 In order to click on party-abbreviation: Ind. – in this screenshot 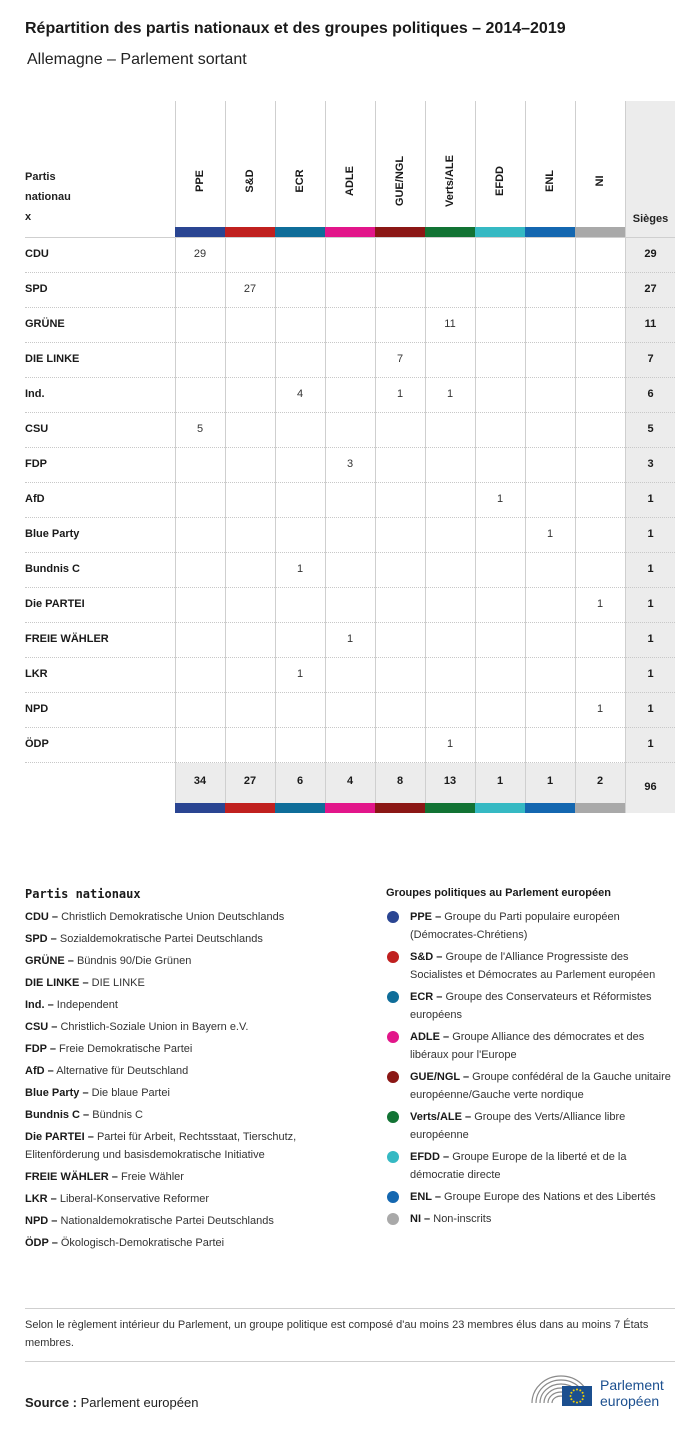, I will do `click(39, 1005)`.